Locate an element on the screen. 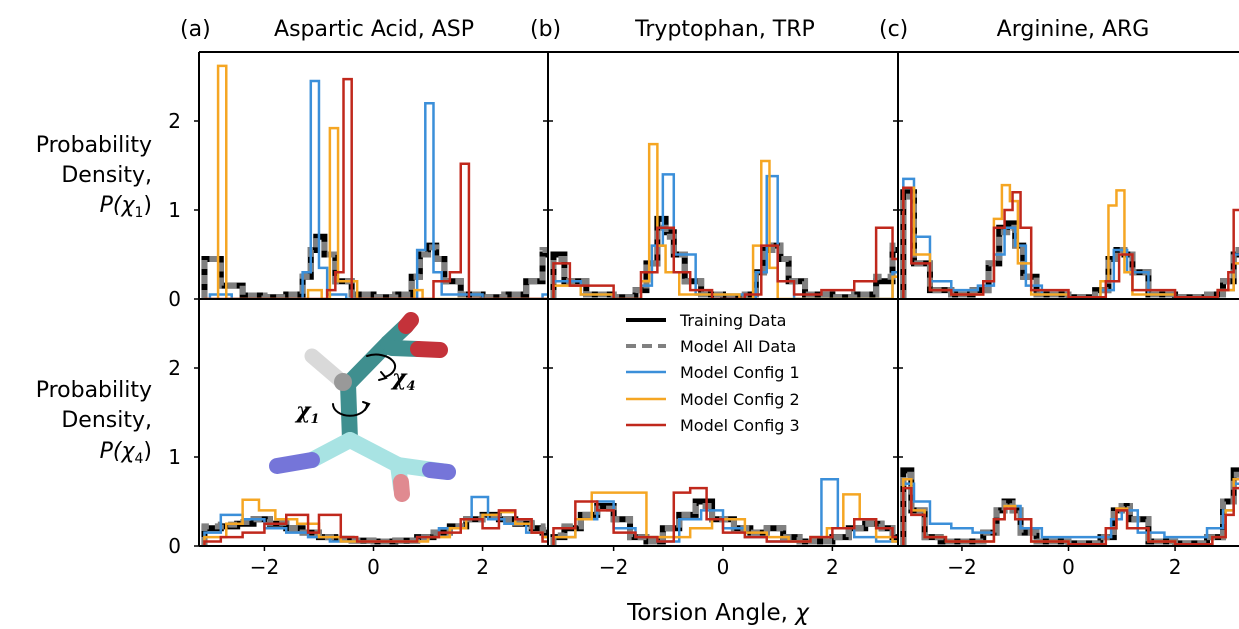 This screenshot has height=629, width=1239. legend-label-config3: Model Config 3 is located at coordinates (740, 425).